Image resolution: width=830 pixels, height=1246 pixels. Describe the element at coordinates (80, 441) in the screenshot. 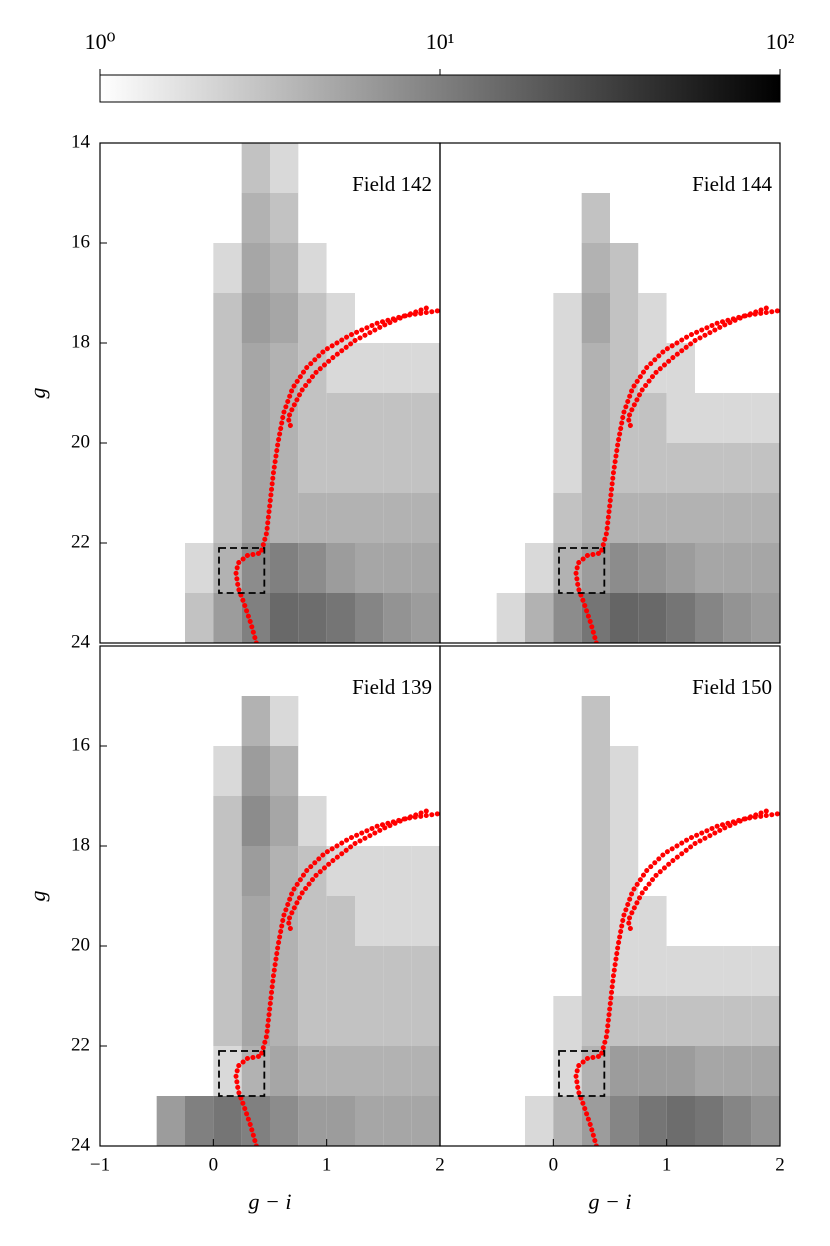

I see `y-tick-label: 20` at that location.